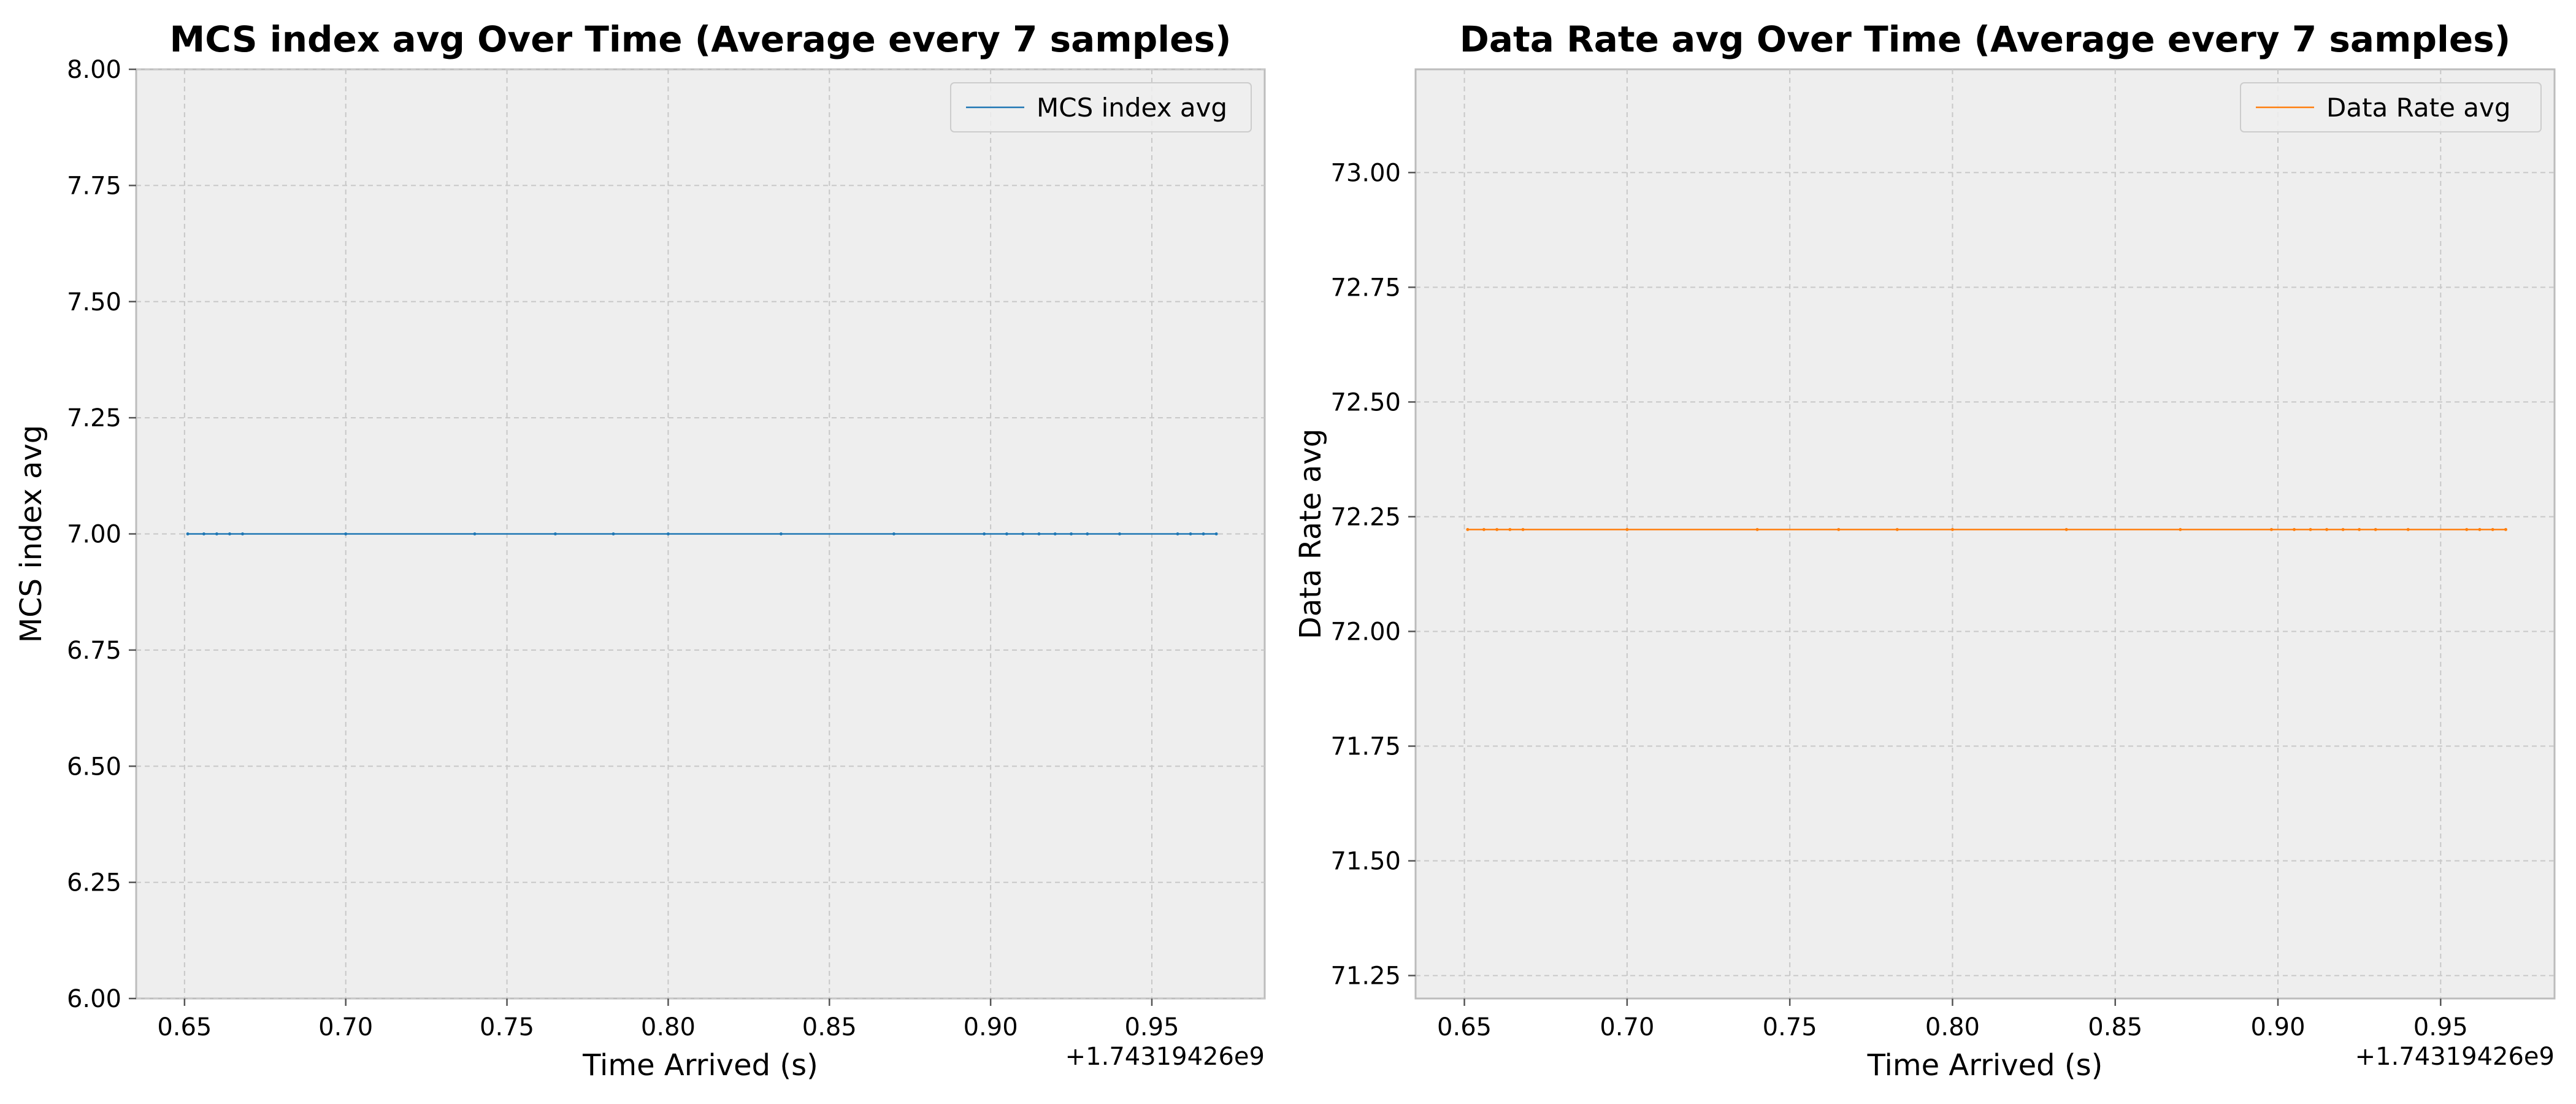 This screenshot has width=2576, height=1104. Describe the element at coordinates (31, 534) in the screenshot. I see `y-axis-label: MCS index avg` at that location.